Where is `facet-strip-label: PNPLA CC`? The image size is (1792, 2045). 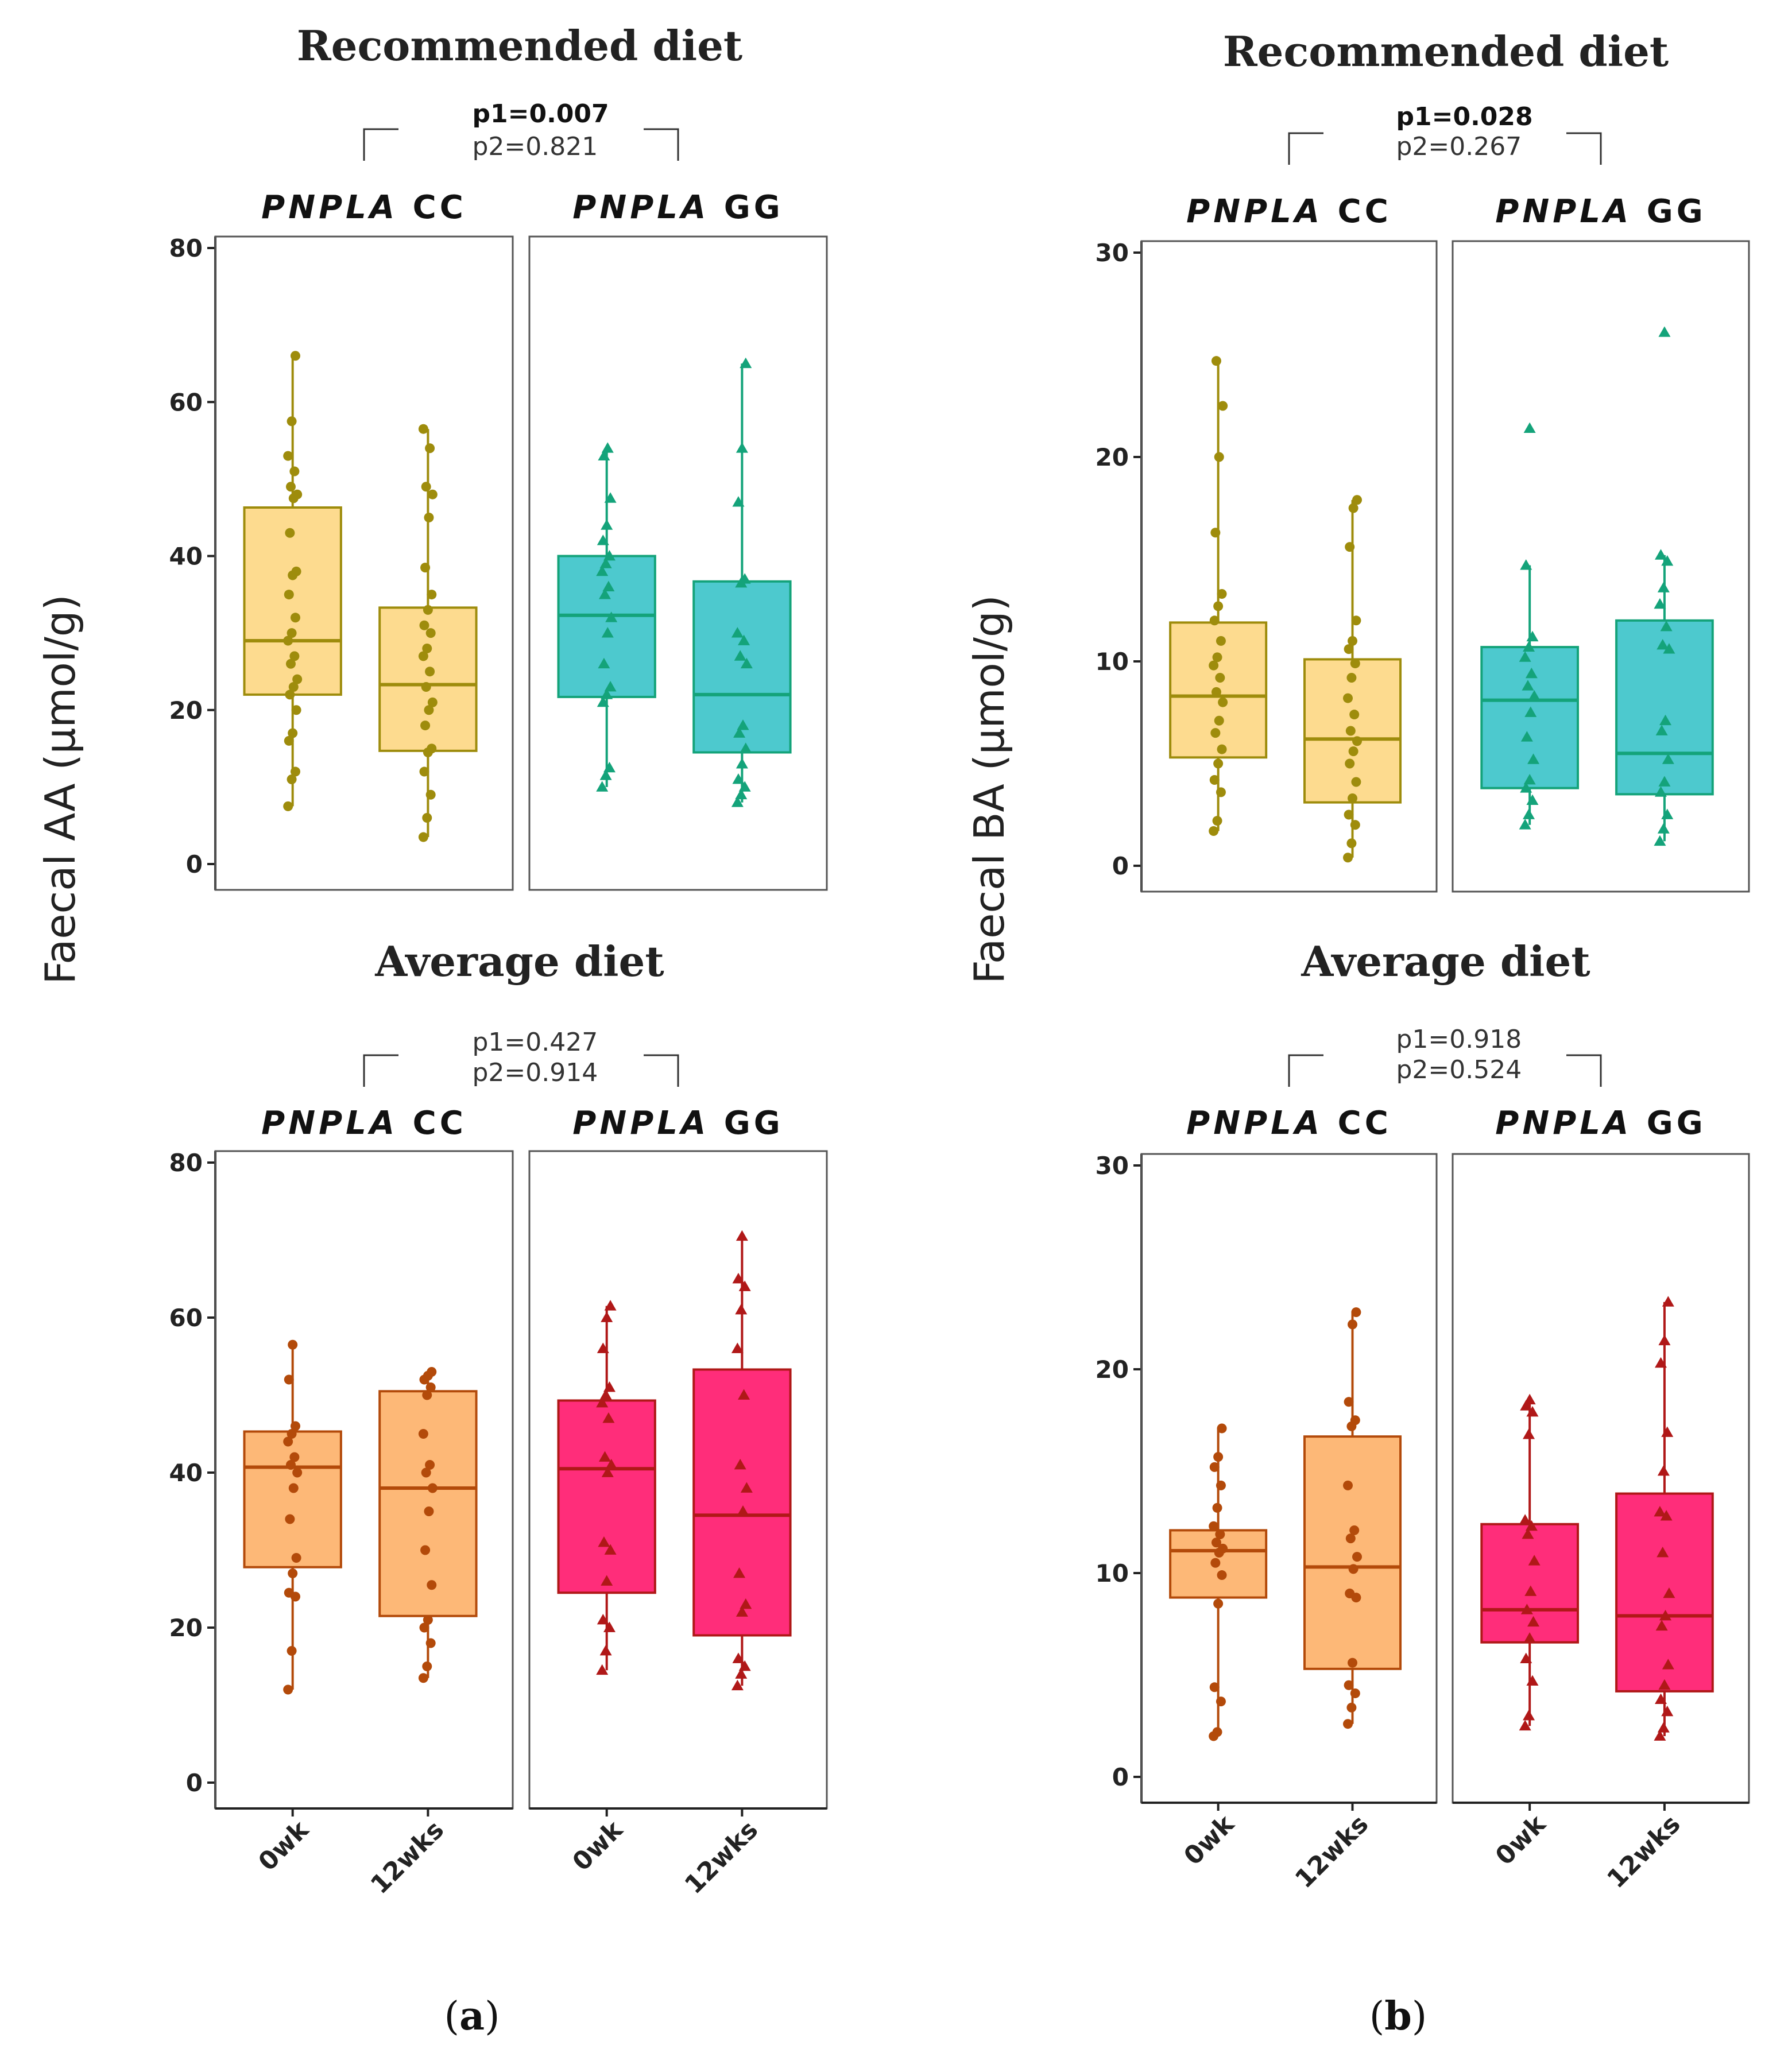 facet-strip-label: PNPLA CC is located at coordinates (364, 1123).